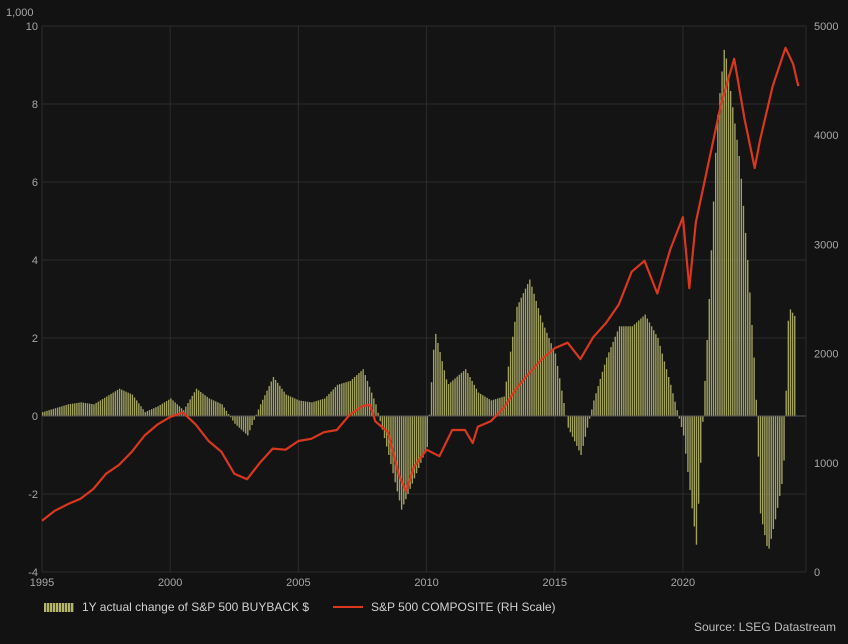  What do you see at coordinates (826, 27) in the screenshot?
I see `y-right-tick-label: 5000` at bounding box center [826, 27].